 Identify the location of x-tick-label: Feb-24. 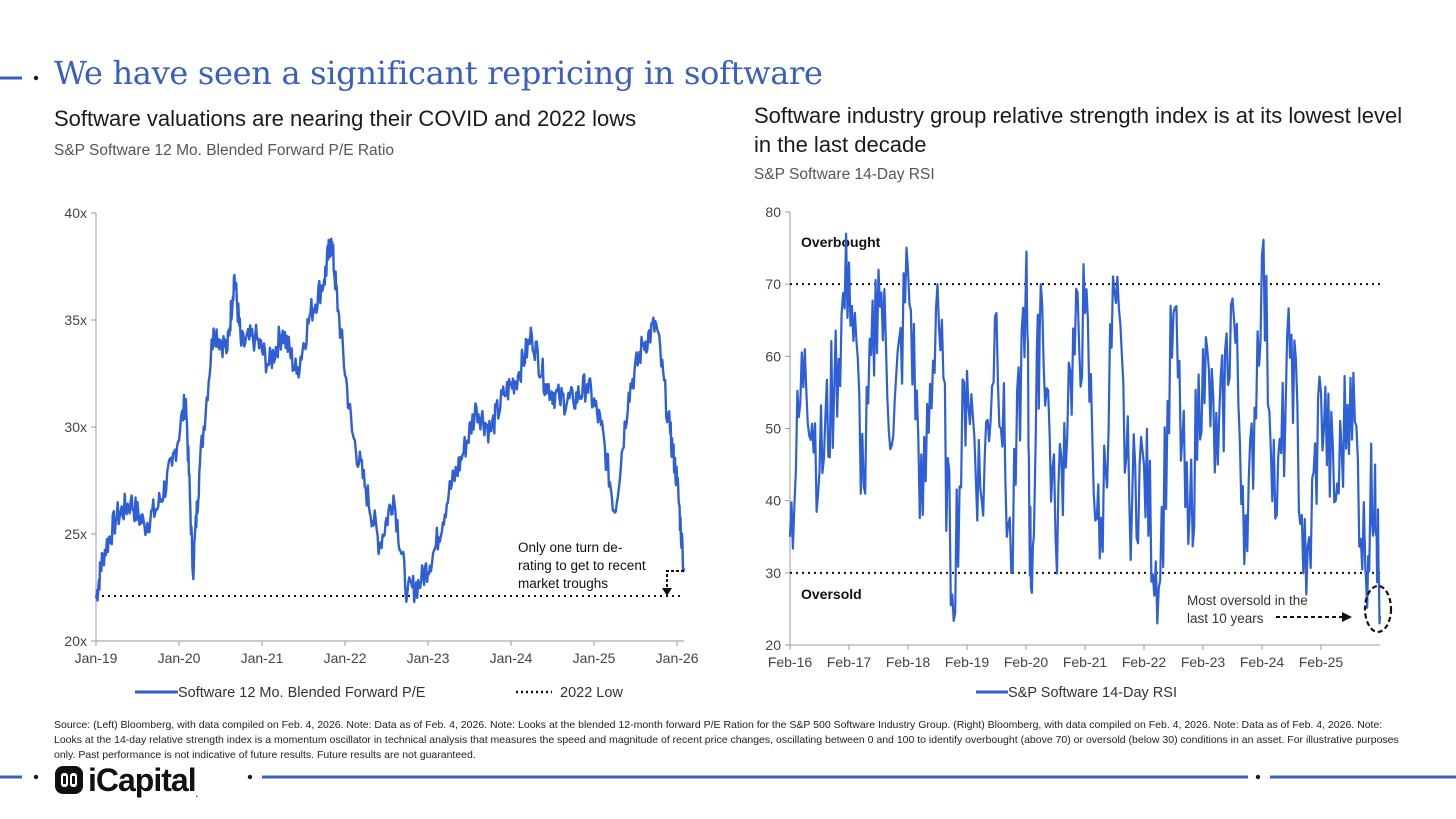
(1262, 662).